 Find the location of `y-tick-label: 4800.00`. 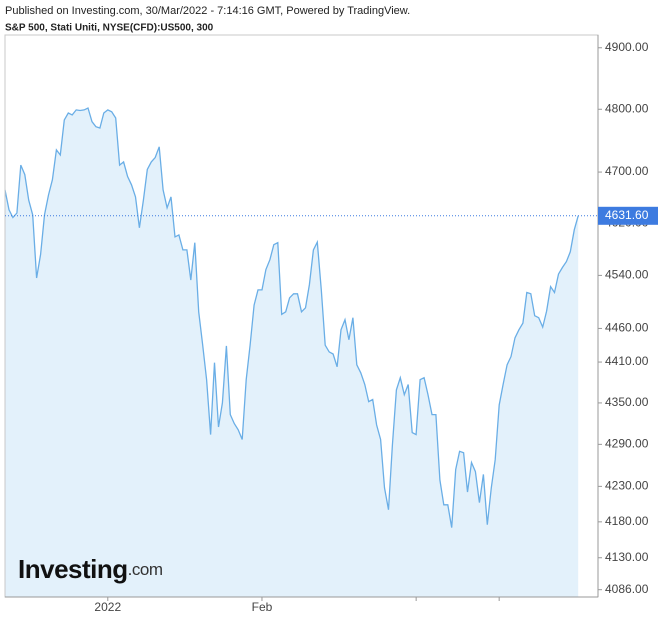

y-tick-label: 4800.00 is located at coordinates (627, 108).